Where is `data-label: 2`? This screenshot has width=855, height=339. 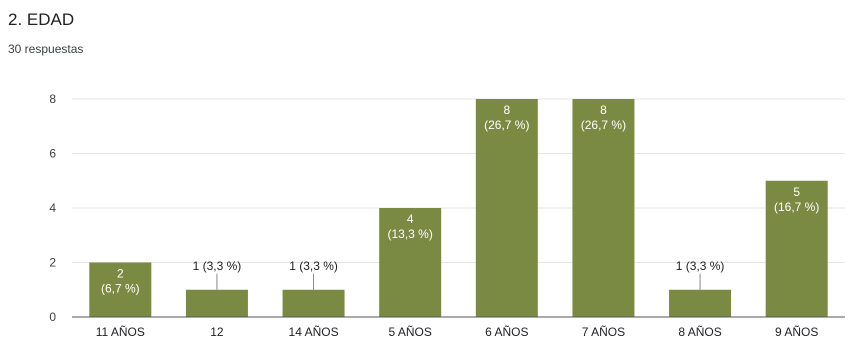 data-label: 2 is located at coordinates (120, 274).